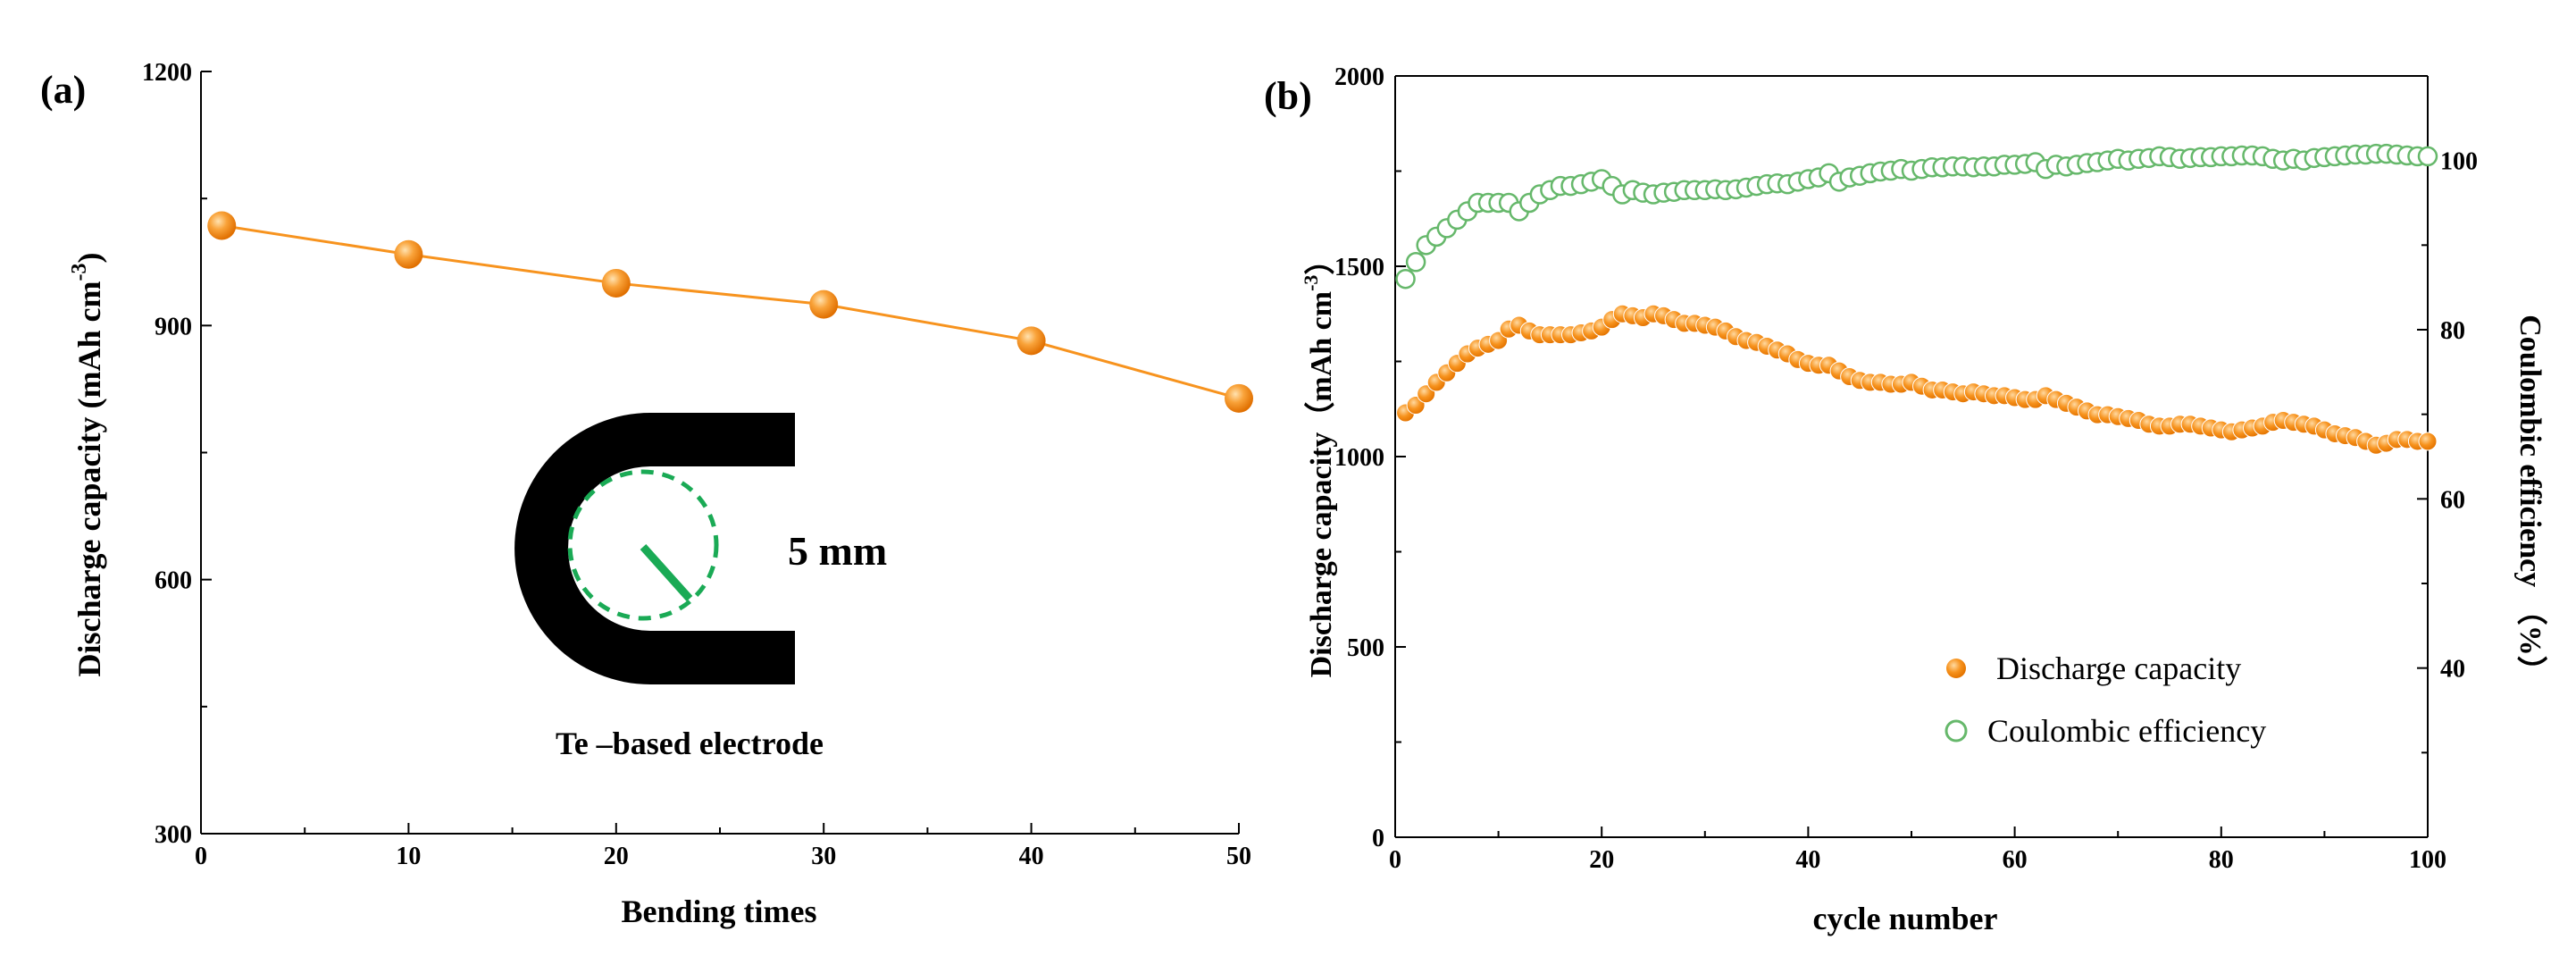 Image resolution: width=2576 pixels, height=965 pixels. What do you see at coordinates (2531, 500) in the screenshot?
I see `panel-b-right-axis-title: Coulombic efficiency （%）` at bounding box center [2531, 500].